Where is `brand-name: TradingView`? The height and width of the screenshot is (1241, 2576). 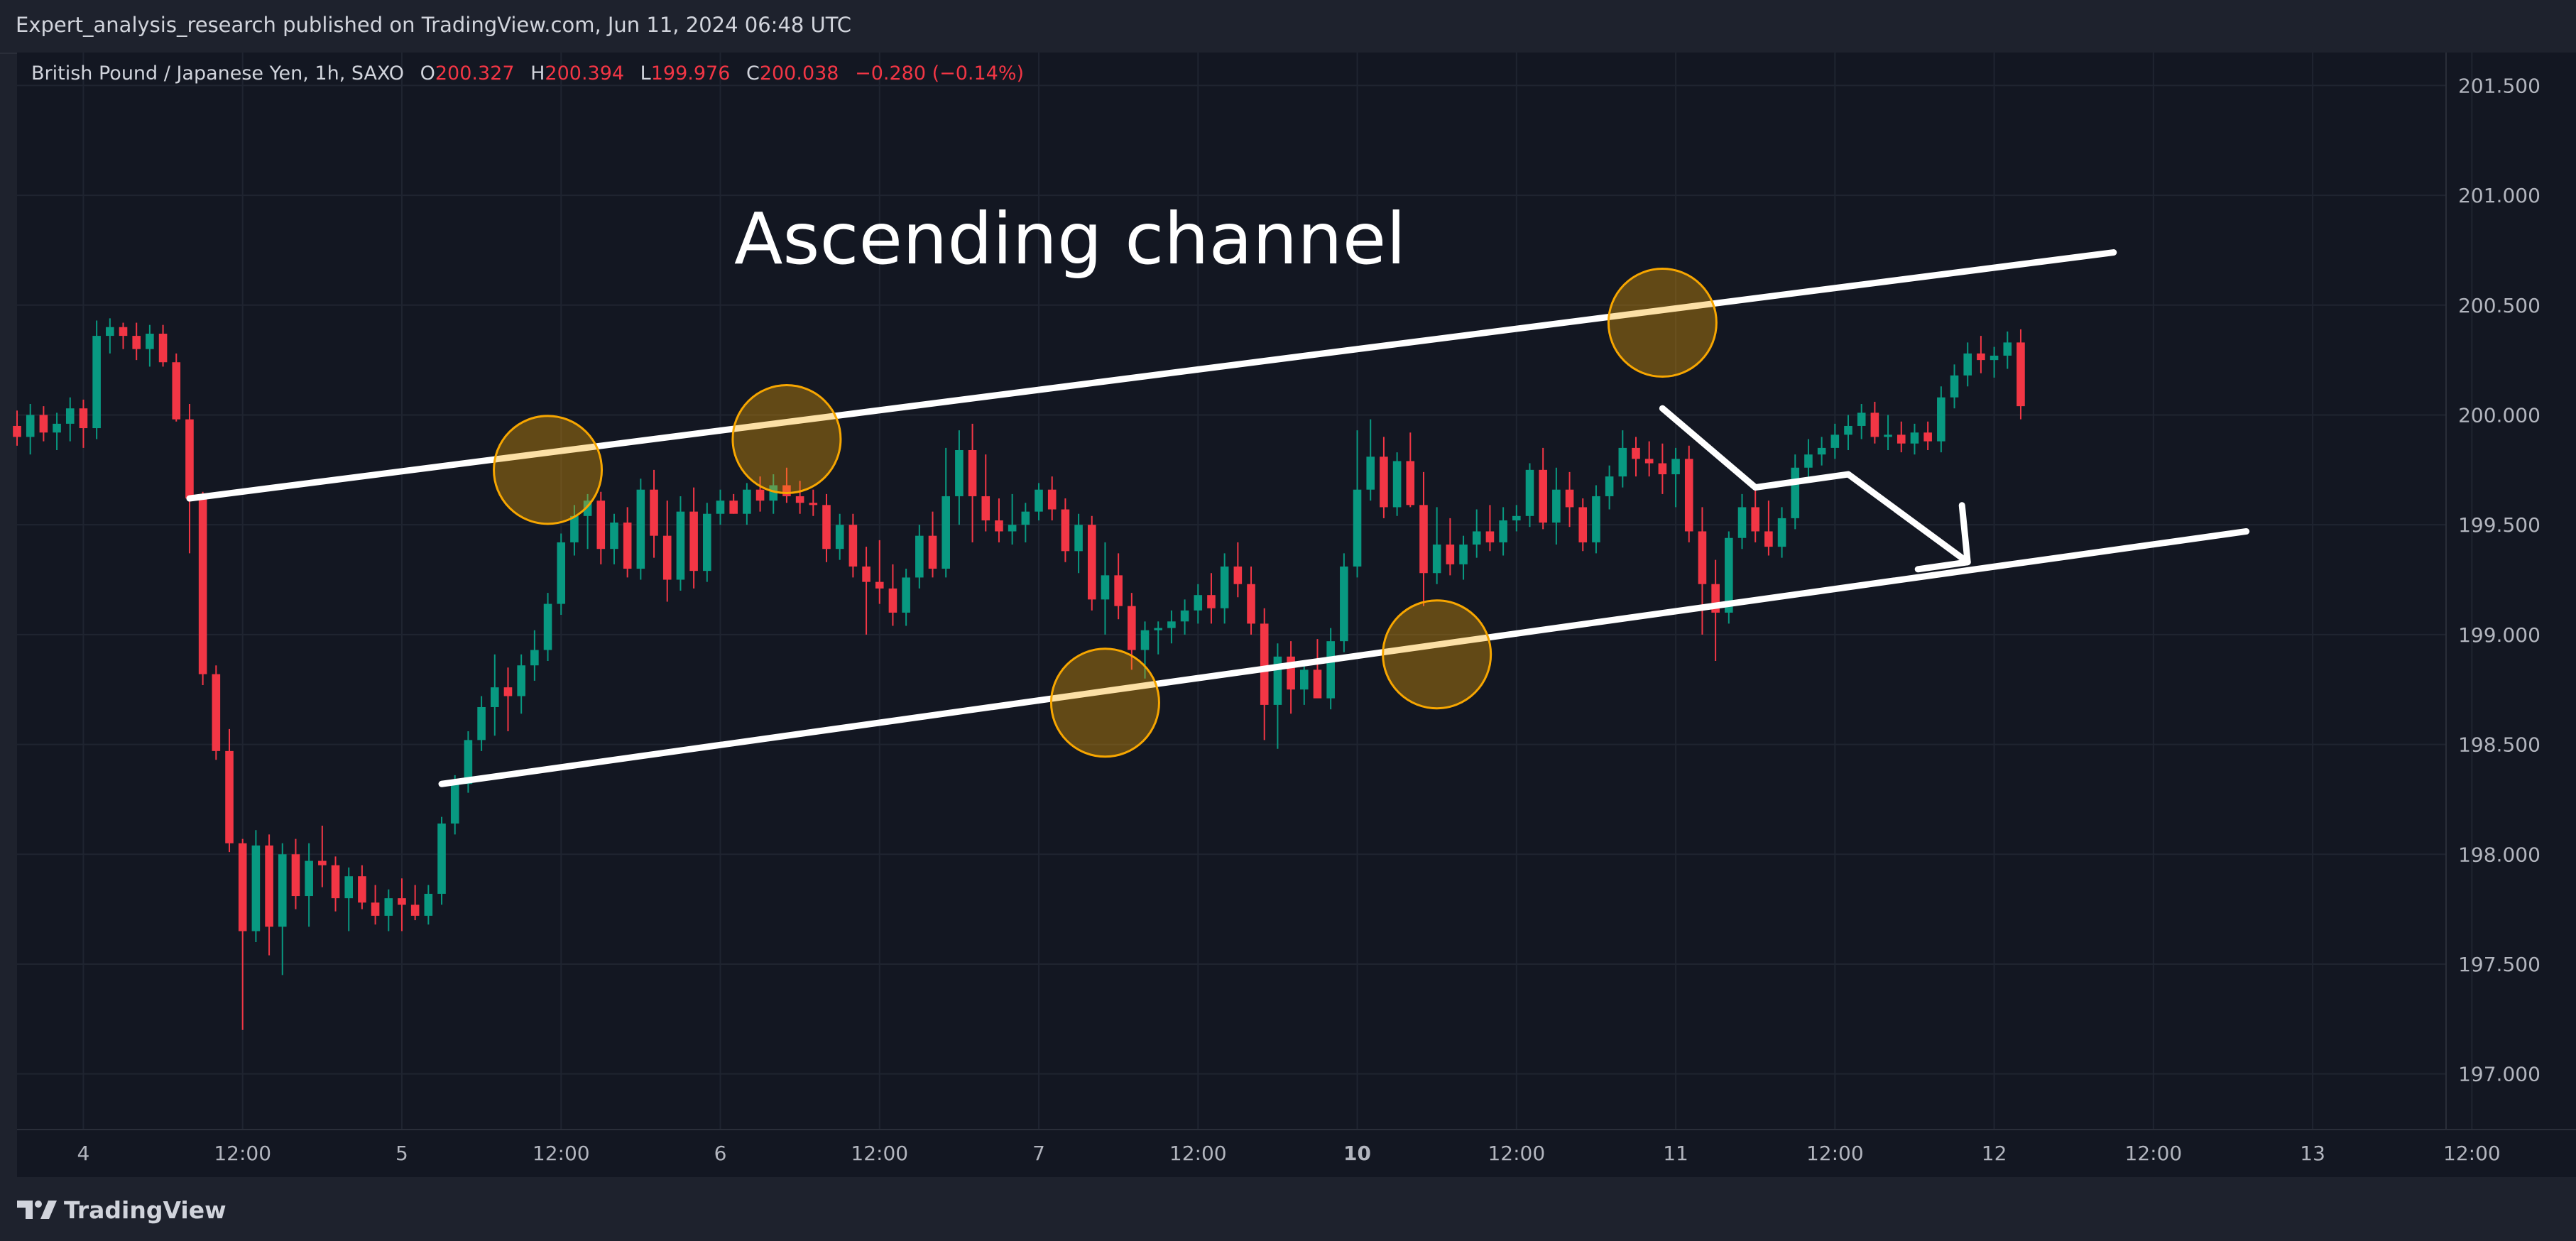 brand-name: TradingView is located at coordinates (145, 1210).